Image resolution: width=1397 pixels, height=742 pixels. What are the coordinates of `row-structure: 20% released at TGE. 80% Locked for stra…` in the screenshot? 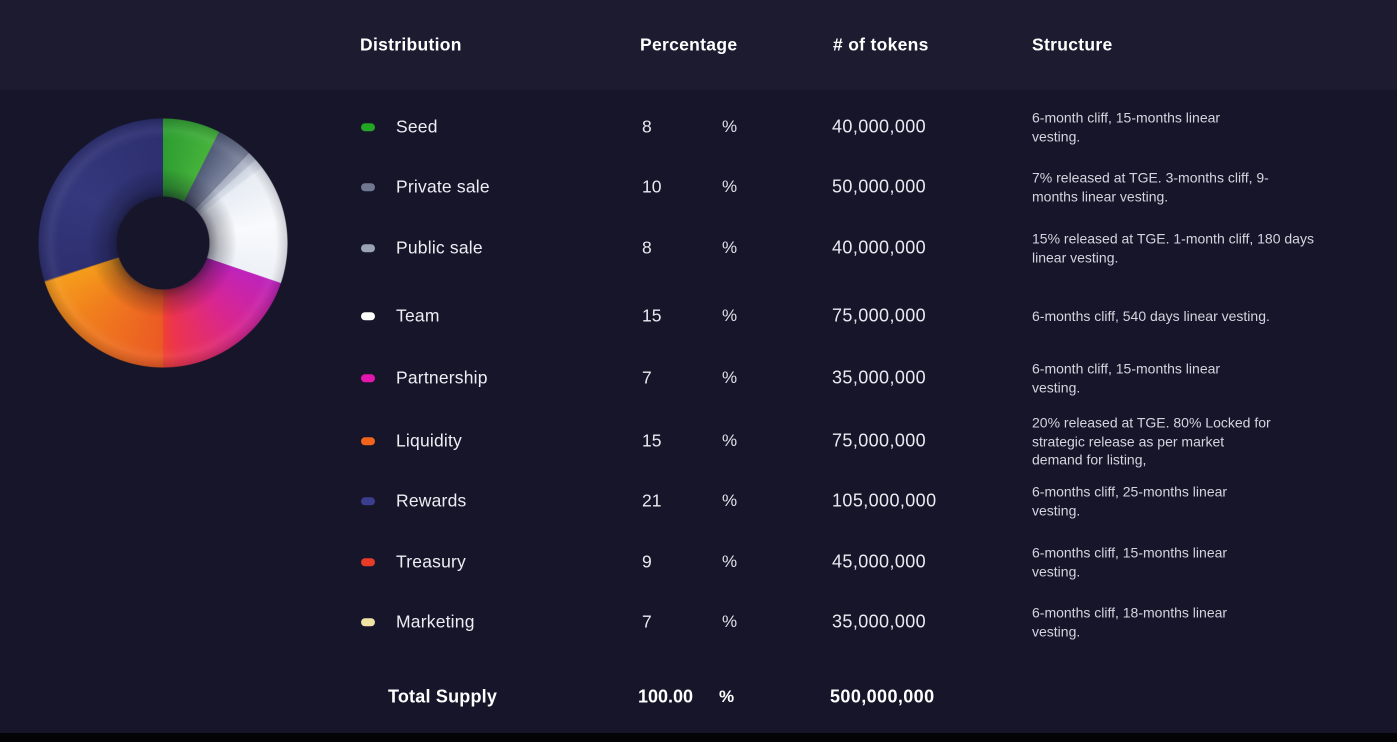 It's located at (1151, 441).